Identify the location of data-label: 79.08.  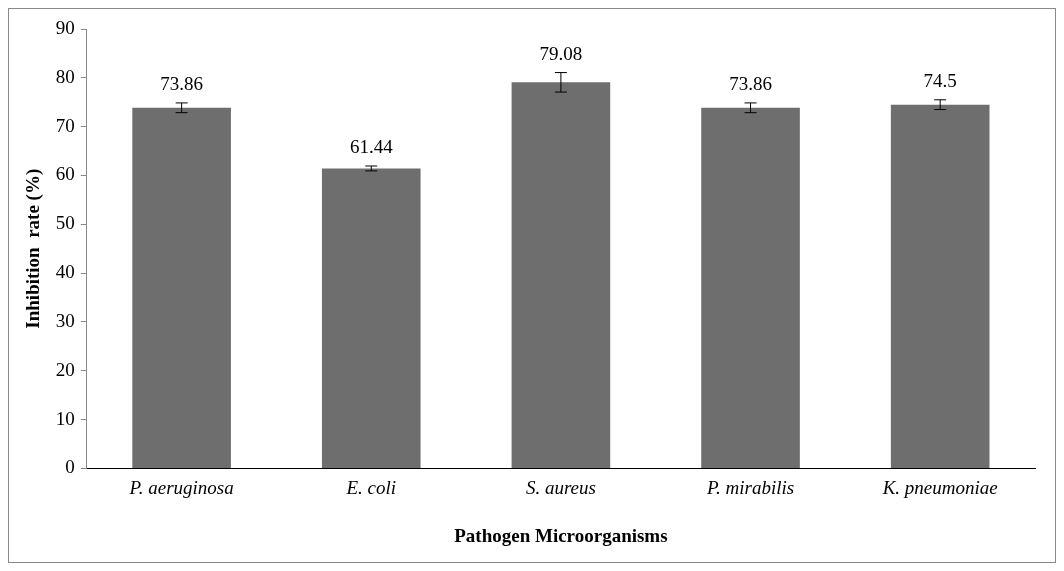
(561, 54).